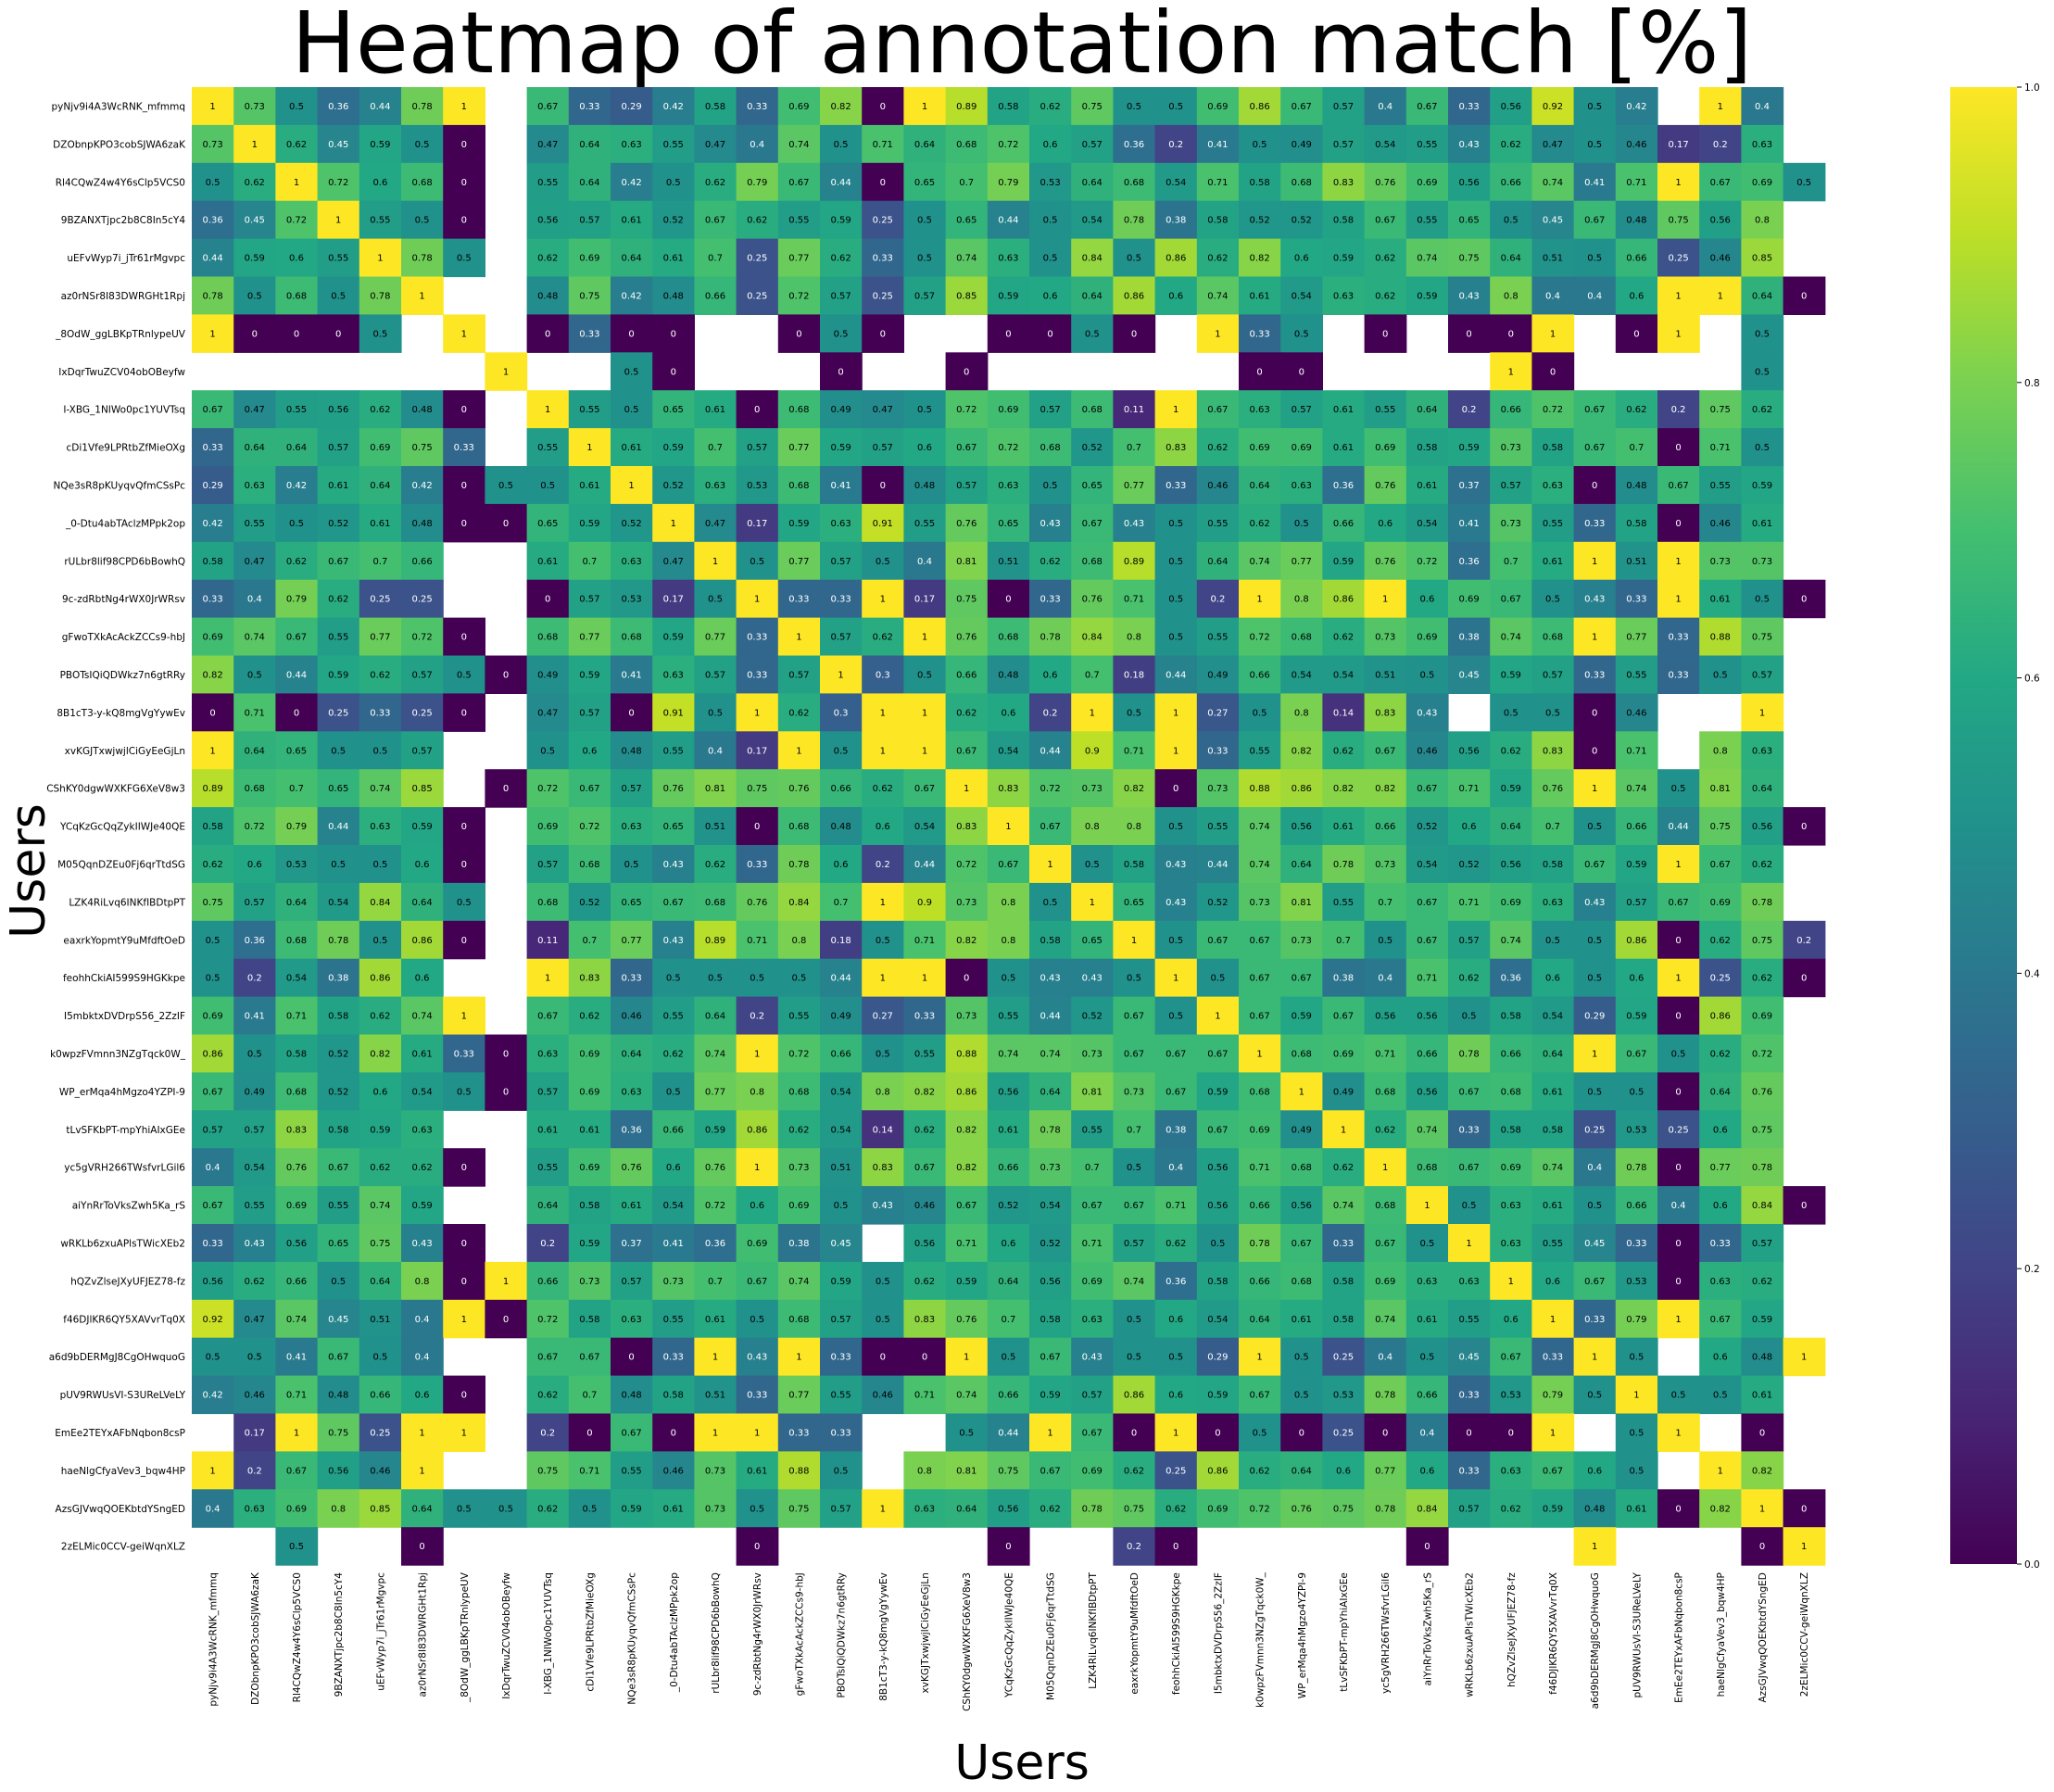 This screenshot has width=2054, height=1792. Describe the element at coordinates (632, 1638) in the screenshot. I see `x-tick-label: NQe3sR8pKUyqvQfmCSsPc` at that location.